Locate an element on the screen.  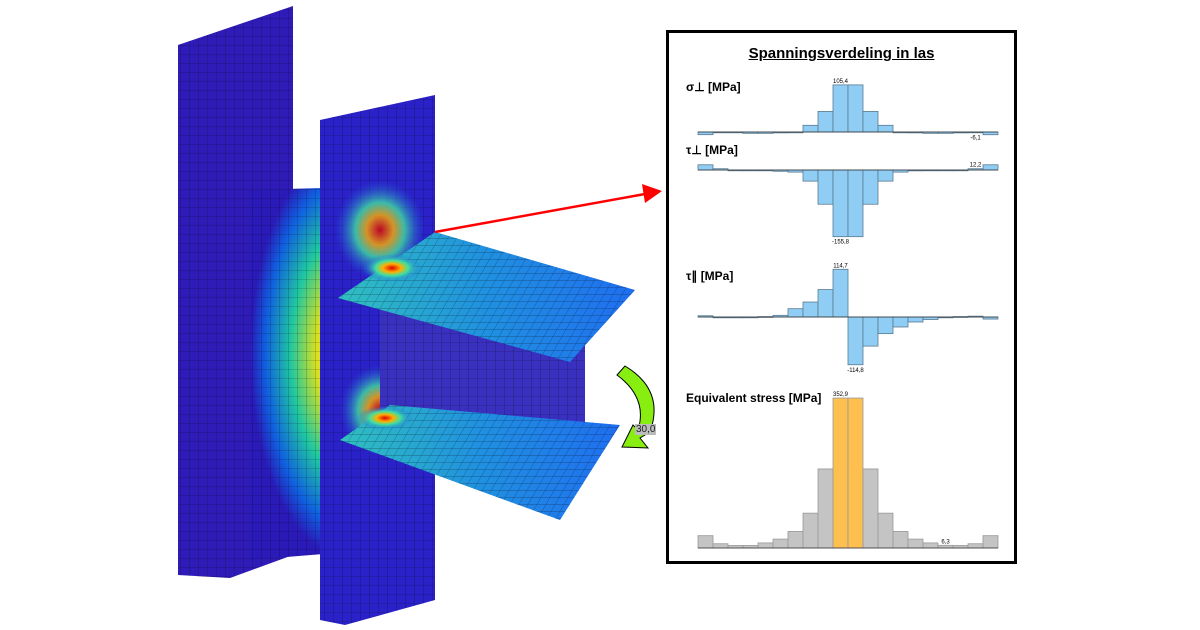
arrow-head-icon is located at coordinates (652, 193).